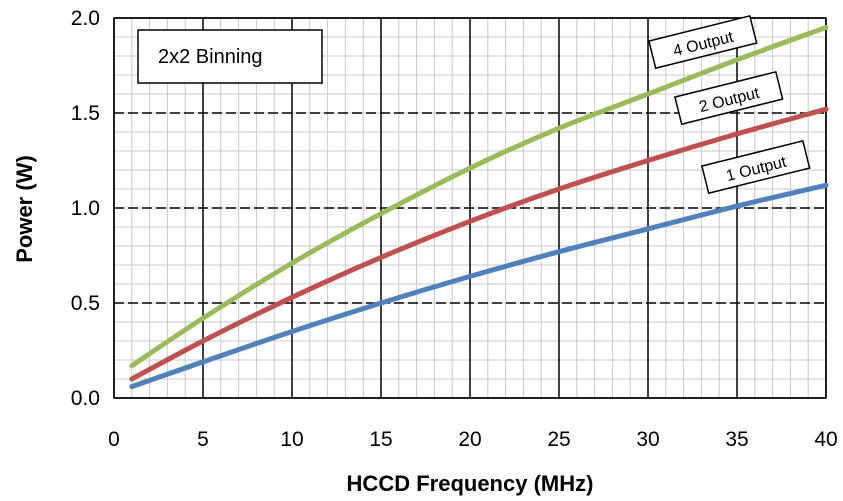  I want to click on x-tick-label: 15, so click(380, 439).